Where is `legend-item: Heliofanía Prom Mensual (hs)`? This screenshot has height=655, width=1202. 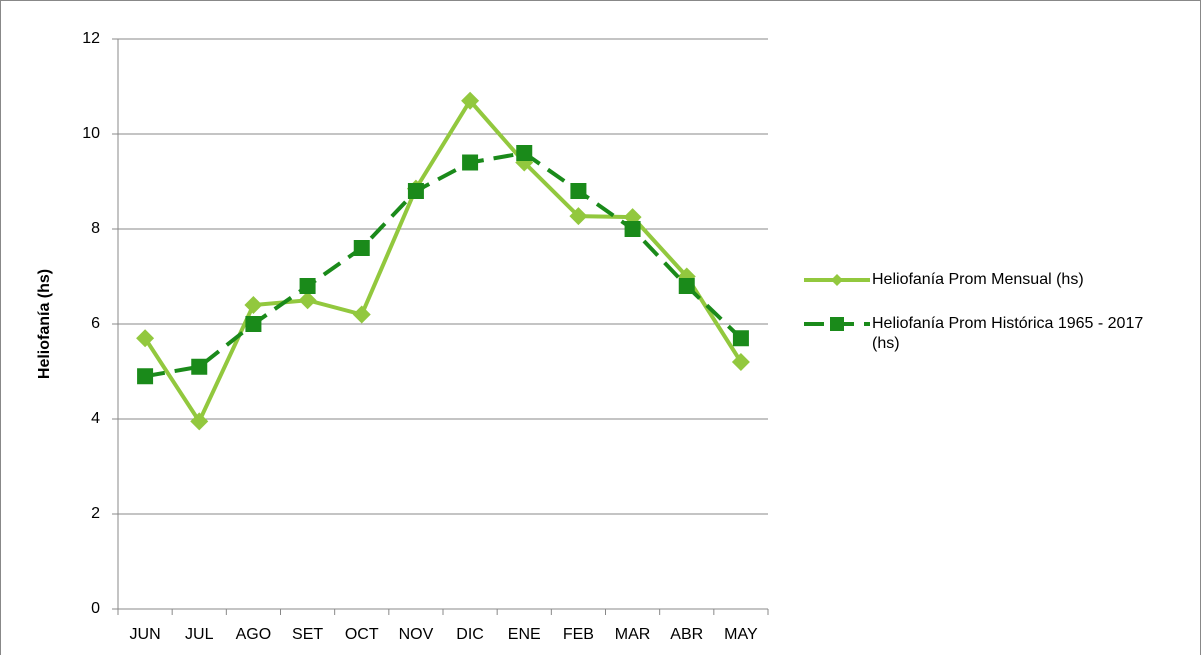
legend-item: Heliofanía Prom Mensual (hs) is located at coordinates (986, 280).